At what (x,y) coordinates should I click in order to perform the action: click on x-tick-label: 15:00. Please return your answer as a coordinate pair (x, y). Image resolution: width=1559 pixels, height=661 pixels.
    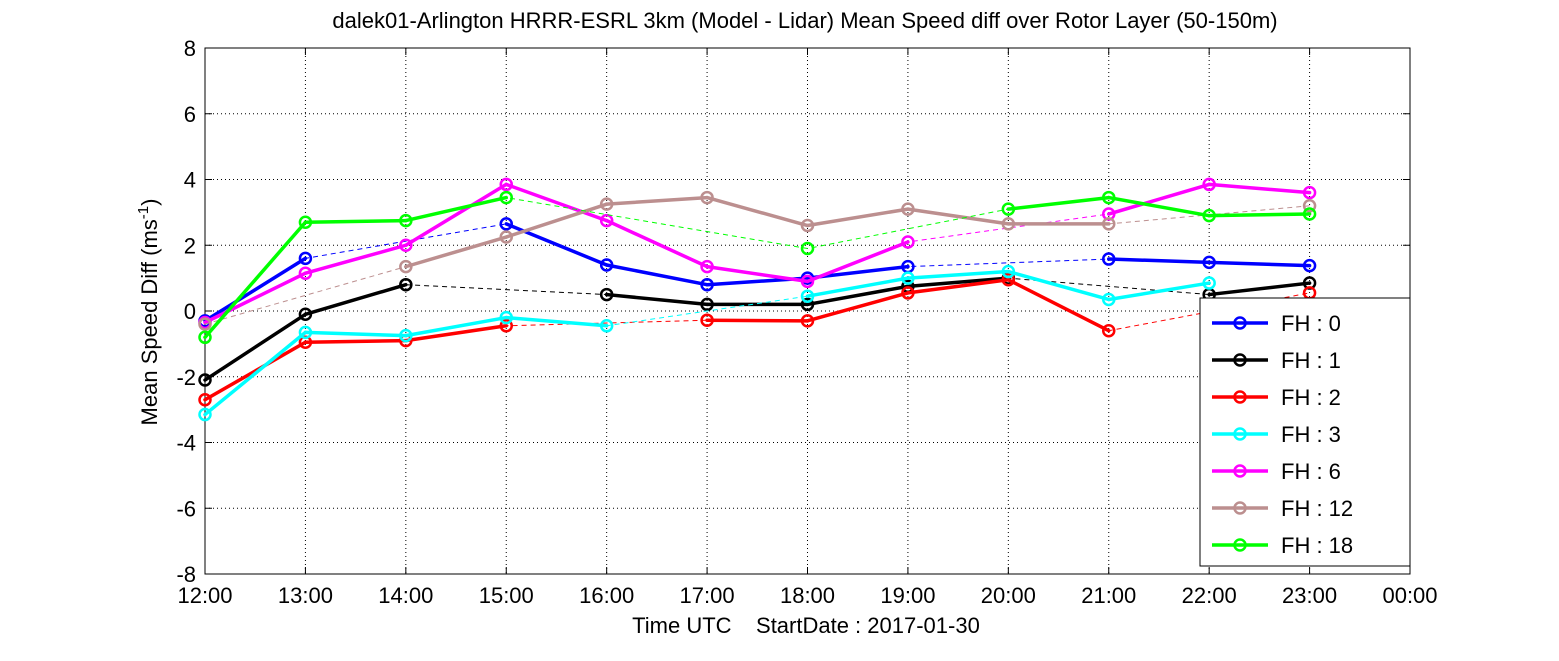
    Looking at the image, I should click on (506, 595).